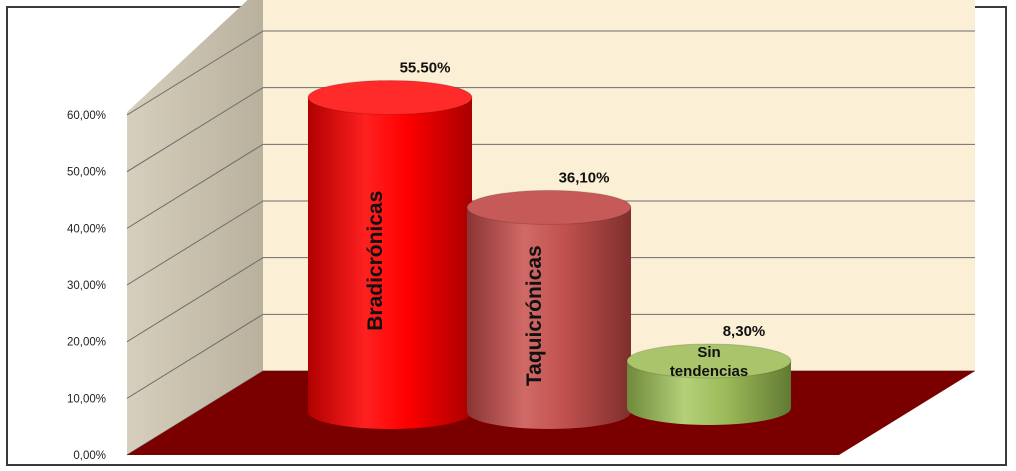  I want to click on value-label: 36,10%, so click(584, 177).